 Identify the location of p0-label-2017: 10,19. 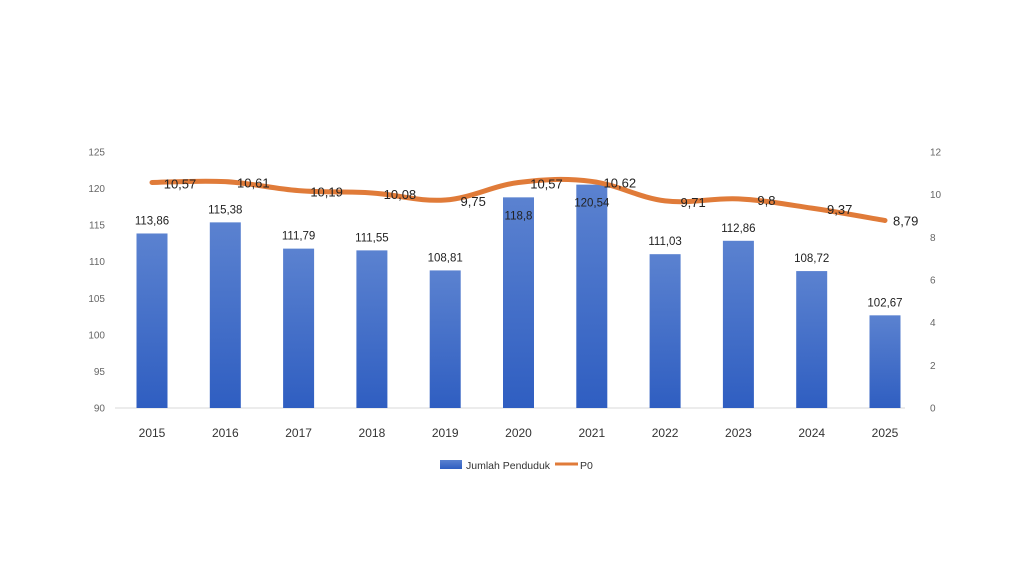
(326, 192).